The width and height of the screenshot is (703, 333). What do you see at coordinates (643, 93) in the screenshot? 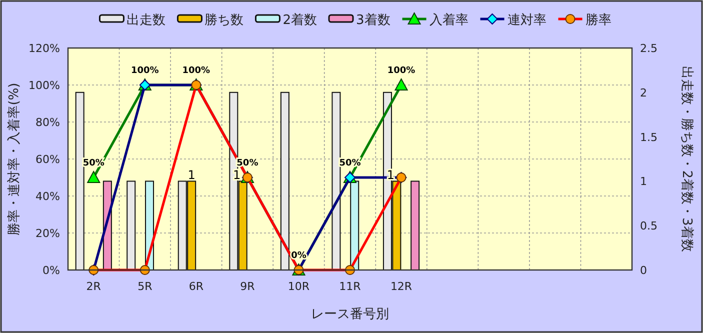
I see `y2-tick-label: 2` at bounding box center [643, 93].